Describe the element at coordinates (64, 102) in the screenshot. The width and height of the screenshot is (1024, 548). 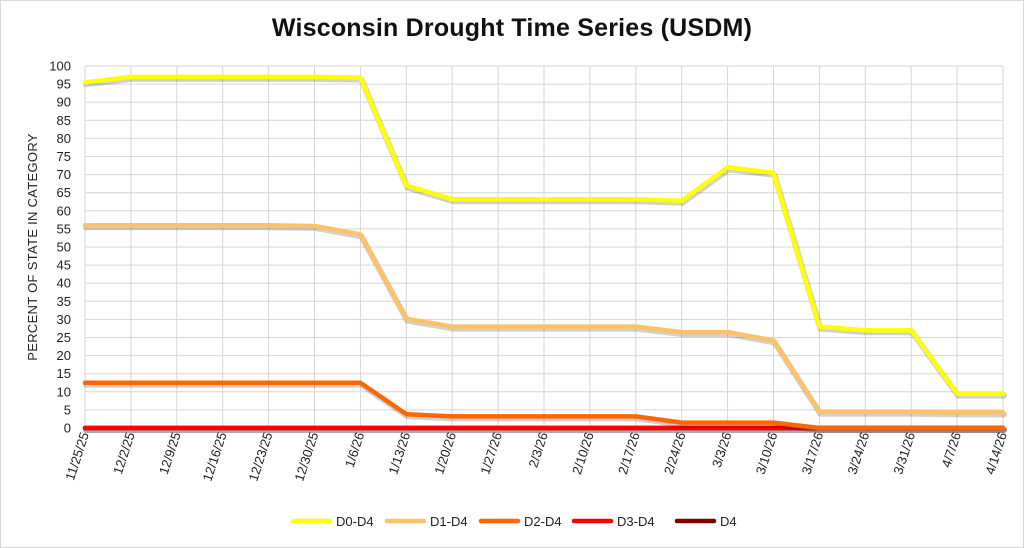
I see `y-tick-label: 90` at that location.